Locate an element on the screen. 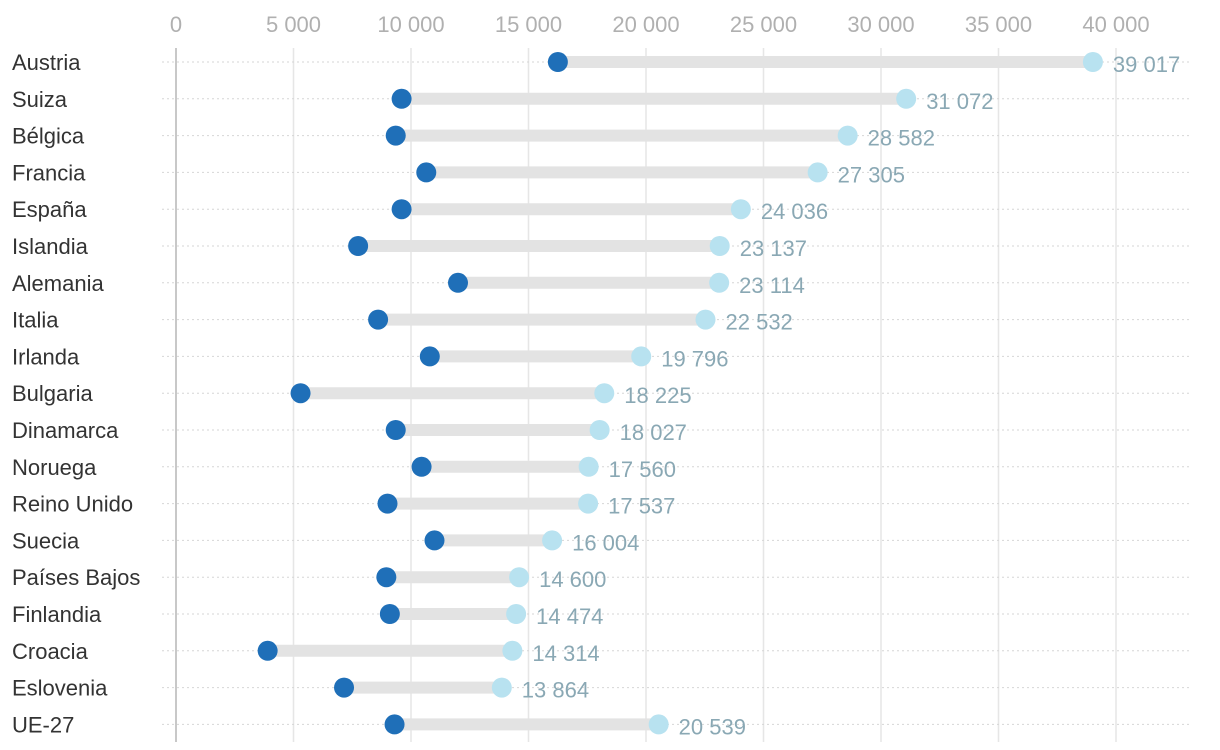  value-label: 23 137 is located at coordinates (773, 248).